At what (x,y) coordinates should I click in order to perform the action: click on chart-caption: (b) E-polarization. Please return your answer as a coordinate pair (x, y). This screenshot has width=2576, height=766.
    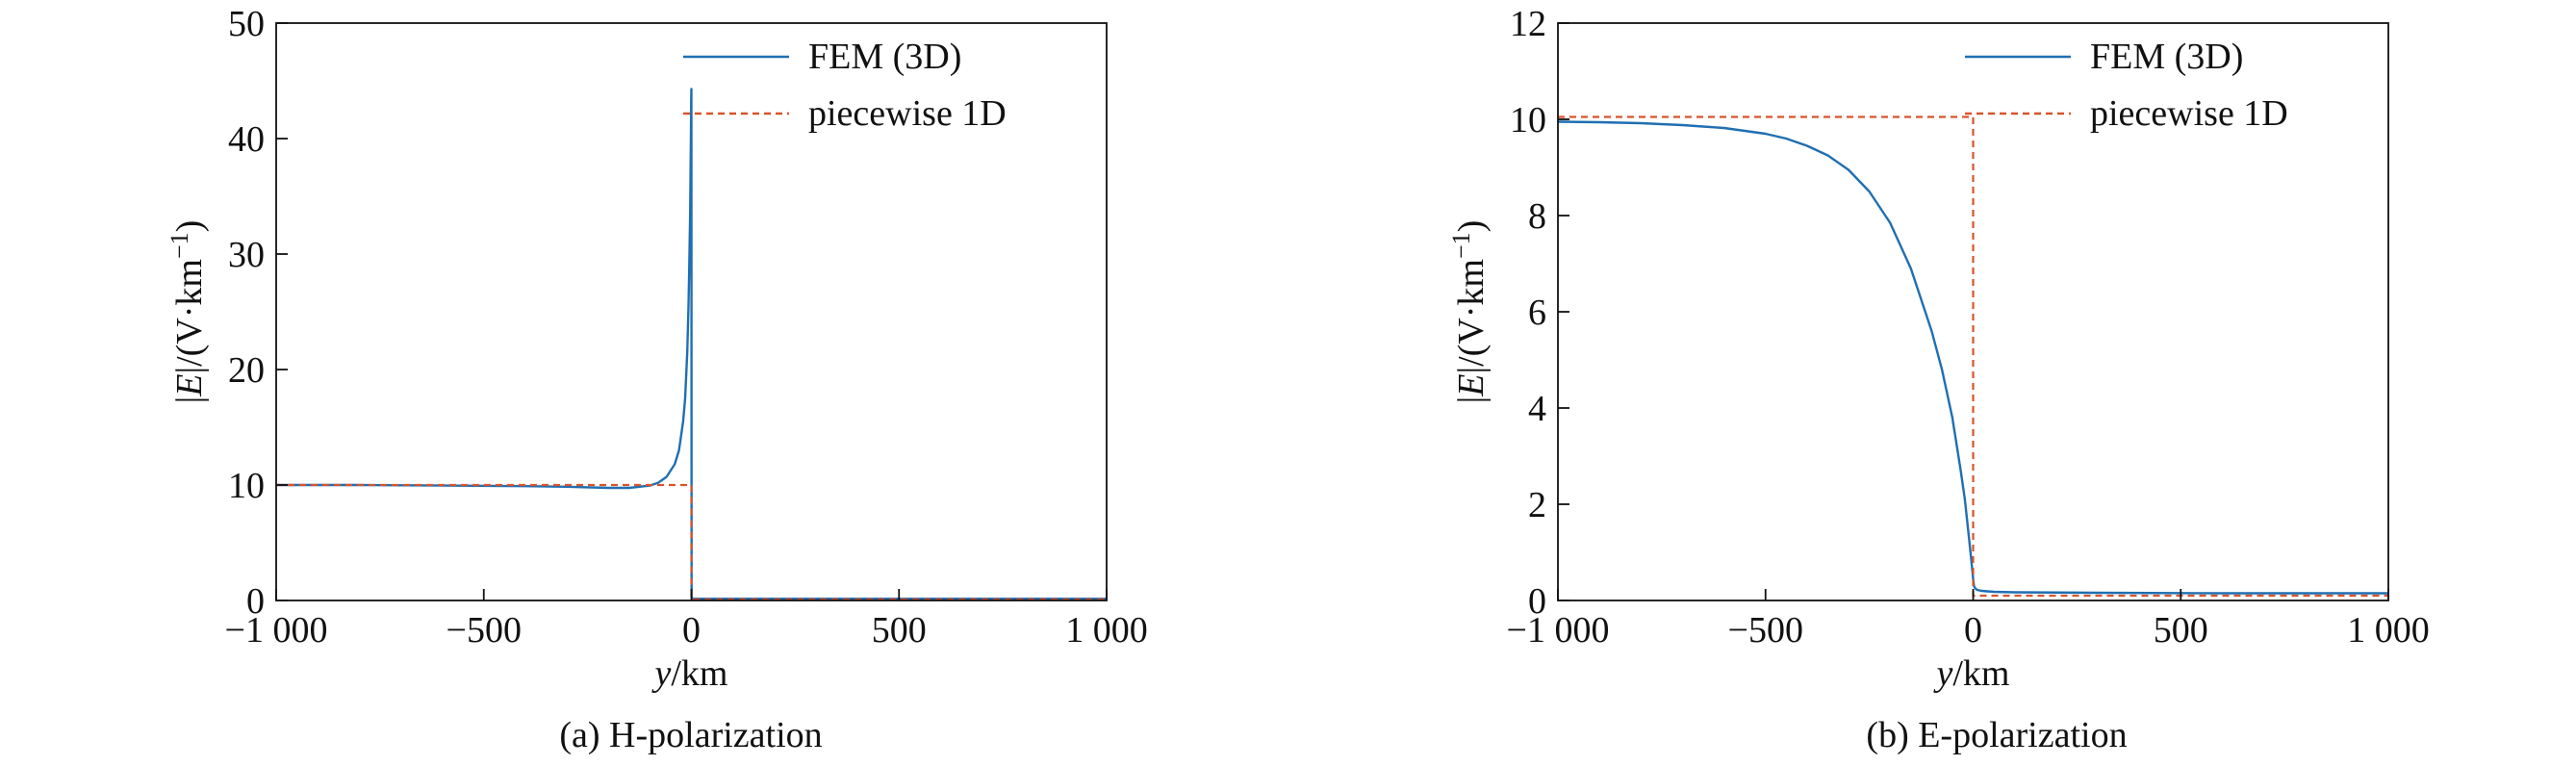
    Looking at the image, I should click on (1997, 735).